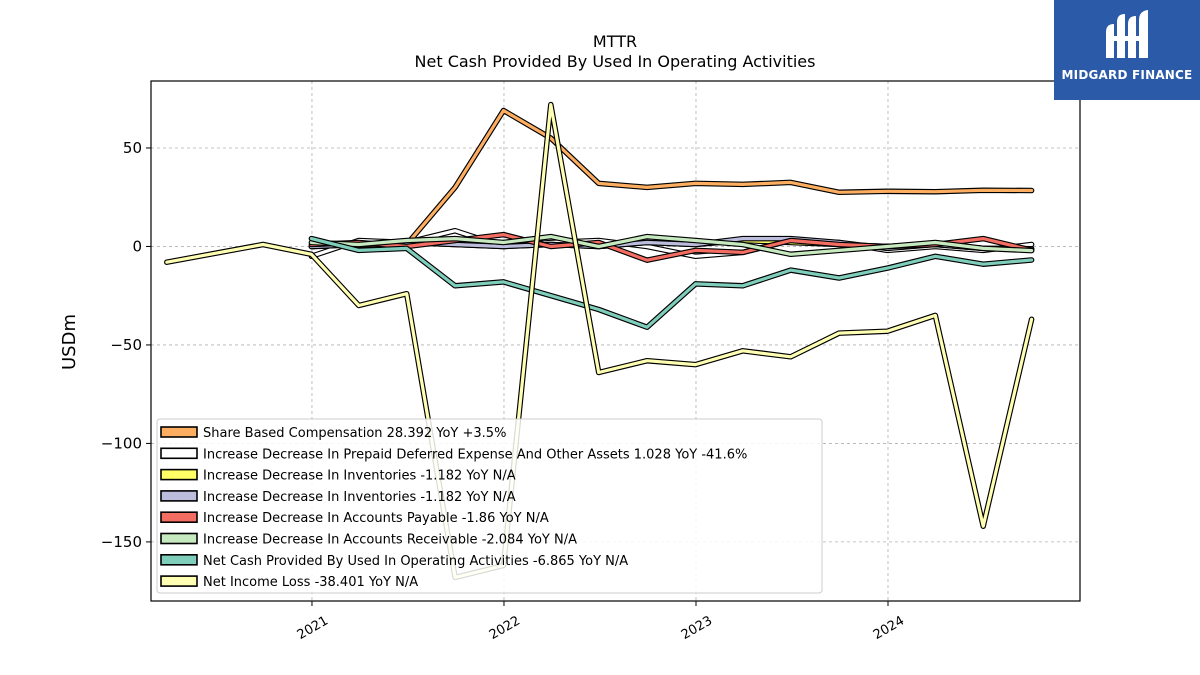 The height and width of the screenshot is (675, 1200). What do you see at coordinates (615, 41) in the screenshot?
I see `chart-title: MTTR` at bounding box center [615, 41].